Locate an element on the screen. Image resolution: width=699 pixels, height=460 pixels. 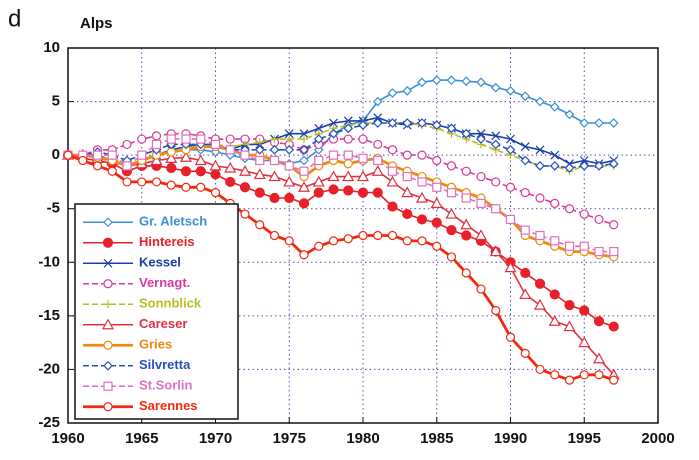
legend-label: Vernagt. is located at coordinates (164, 282).